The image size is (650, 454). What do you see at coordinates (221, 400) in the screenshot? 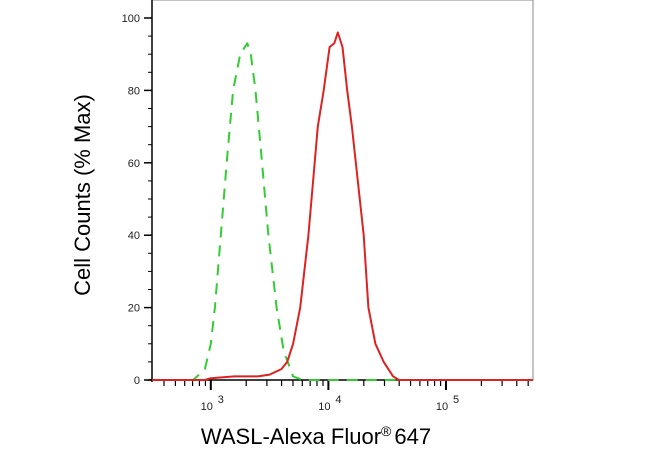
I see `x-tick-label-exponent: 3` at bounding box center [221, 400].